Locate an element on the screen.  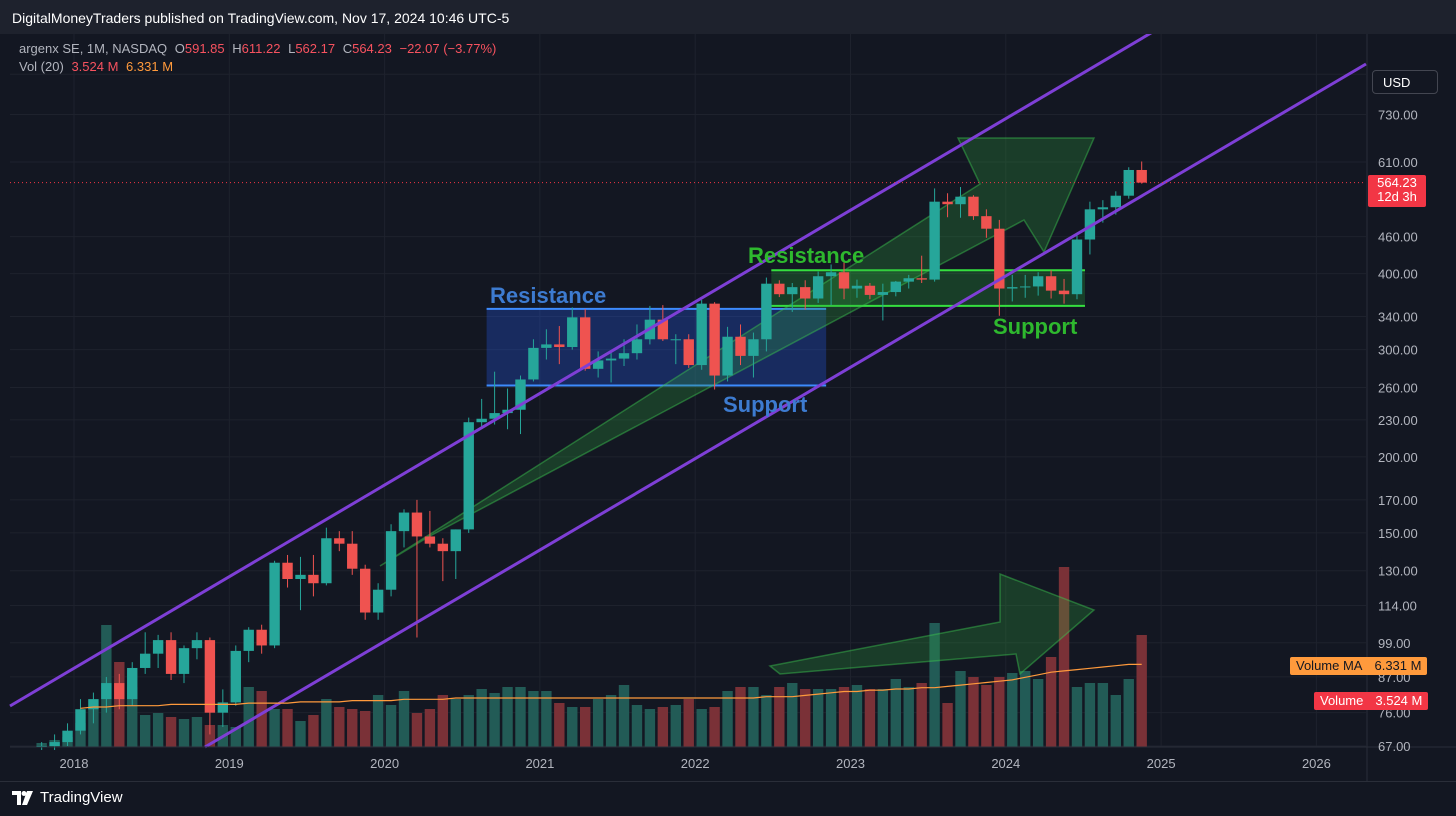
volume-ma-polyline is located at coordinates (611, 686).